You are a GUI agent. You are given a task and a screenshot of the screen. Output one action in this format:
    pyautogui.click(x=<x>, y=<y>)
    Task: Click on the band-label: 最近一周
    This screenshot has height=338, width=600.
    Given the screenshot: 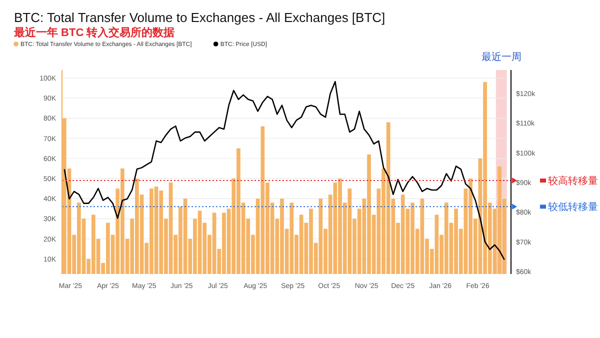 What is the action you would take?
    pyautogui.click(x=501, y=57)
    